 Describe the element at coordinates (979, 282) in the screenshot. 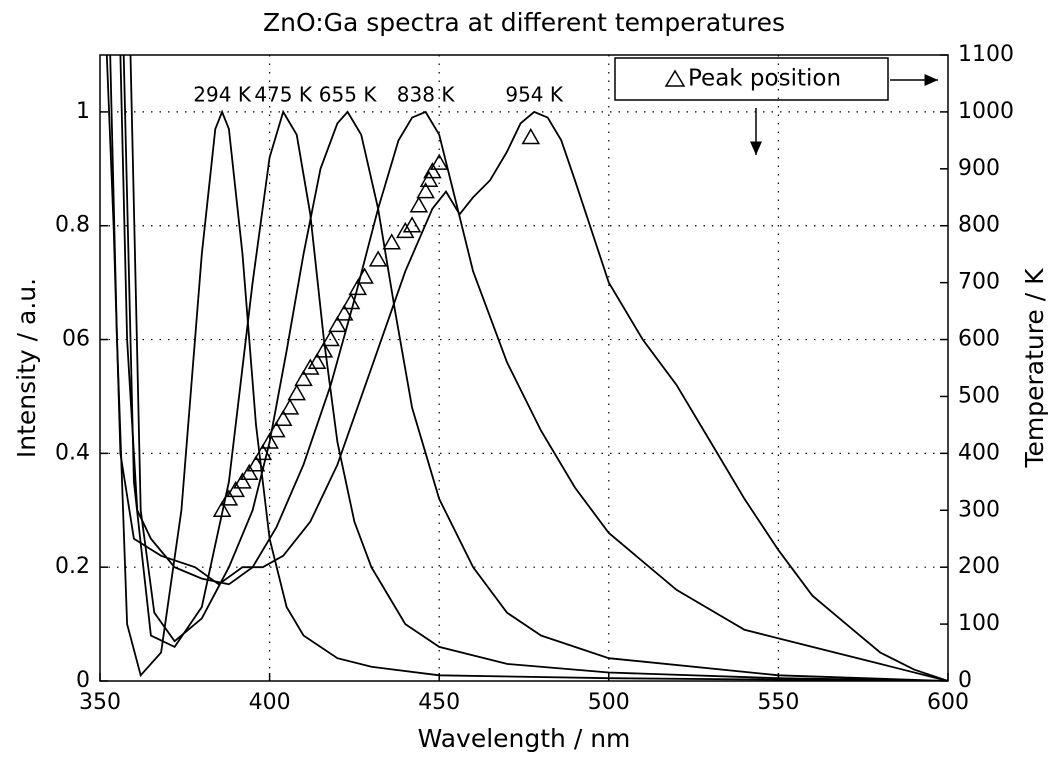

I see `y2-tick-label: 700` at that location.